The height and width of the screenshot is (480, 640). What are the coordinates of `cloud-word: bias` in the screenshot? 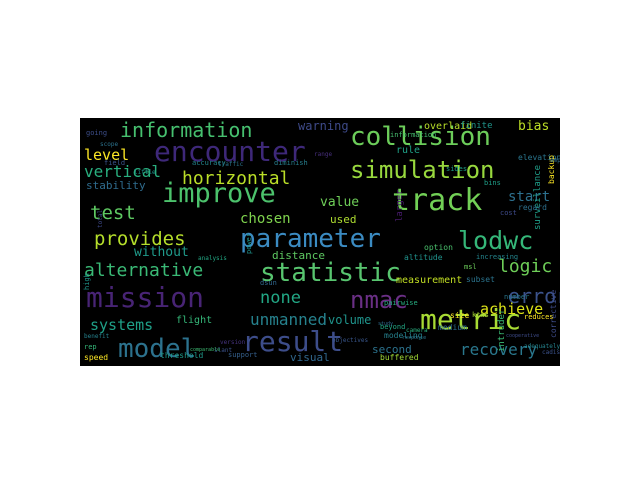 It's located at (534, 126).